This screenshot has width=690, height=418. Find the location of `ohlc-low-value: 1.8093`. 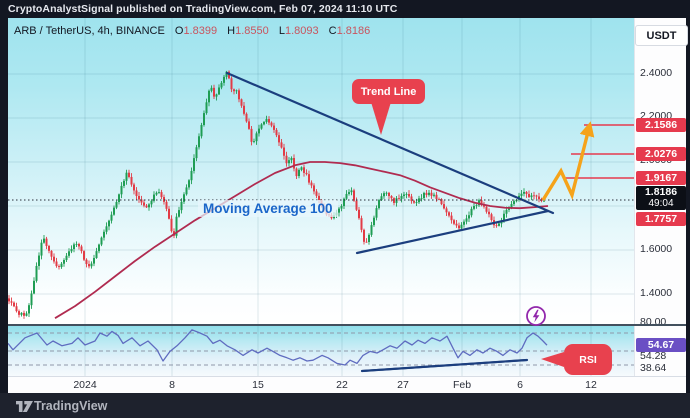

ohlc-low-value: 1.8093 is located at coordinates (301, 31).